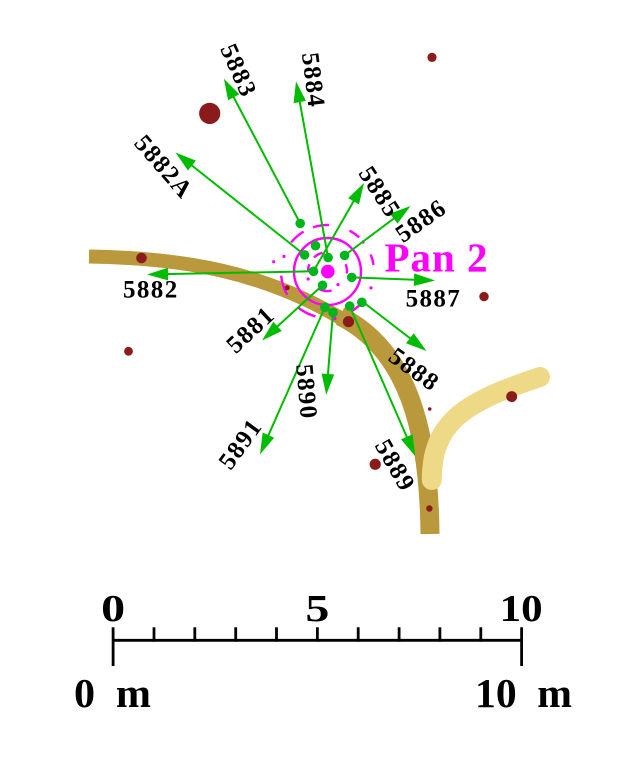  What do you see at coordinates (523, 693) in the screenshot?
I see `svg-text: 10 m` at bounding box center [523, 693].